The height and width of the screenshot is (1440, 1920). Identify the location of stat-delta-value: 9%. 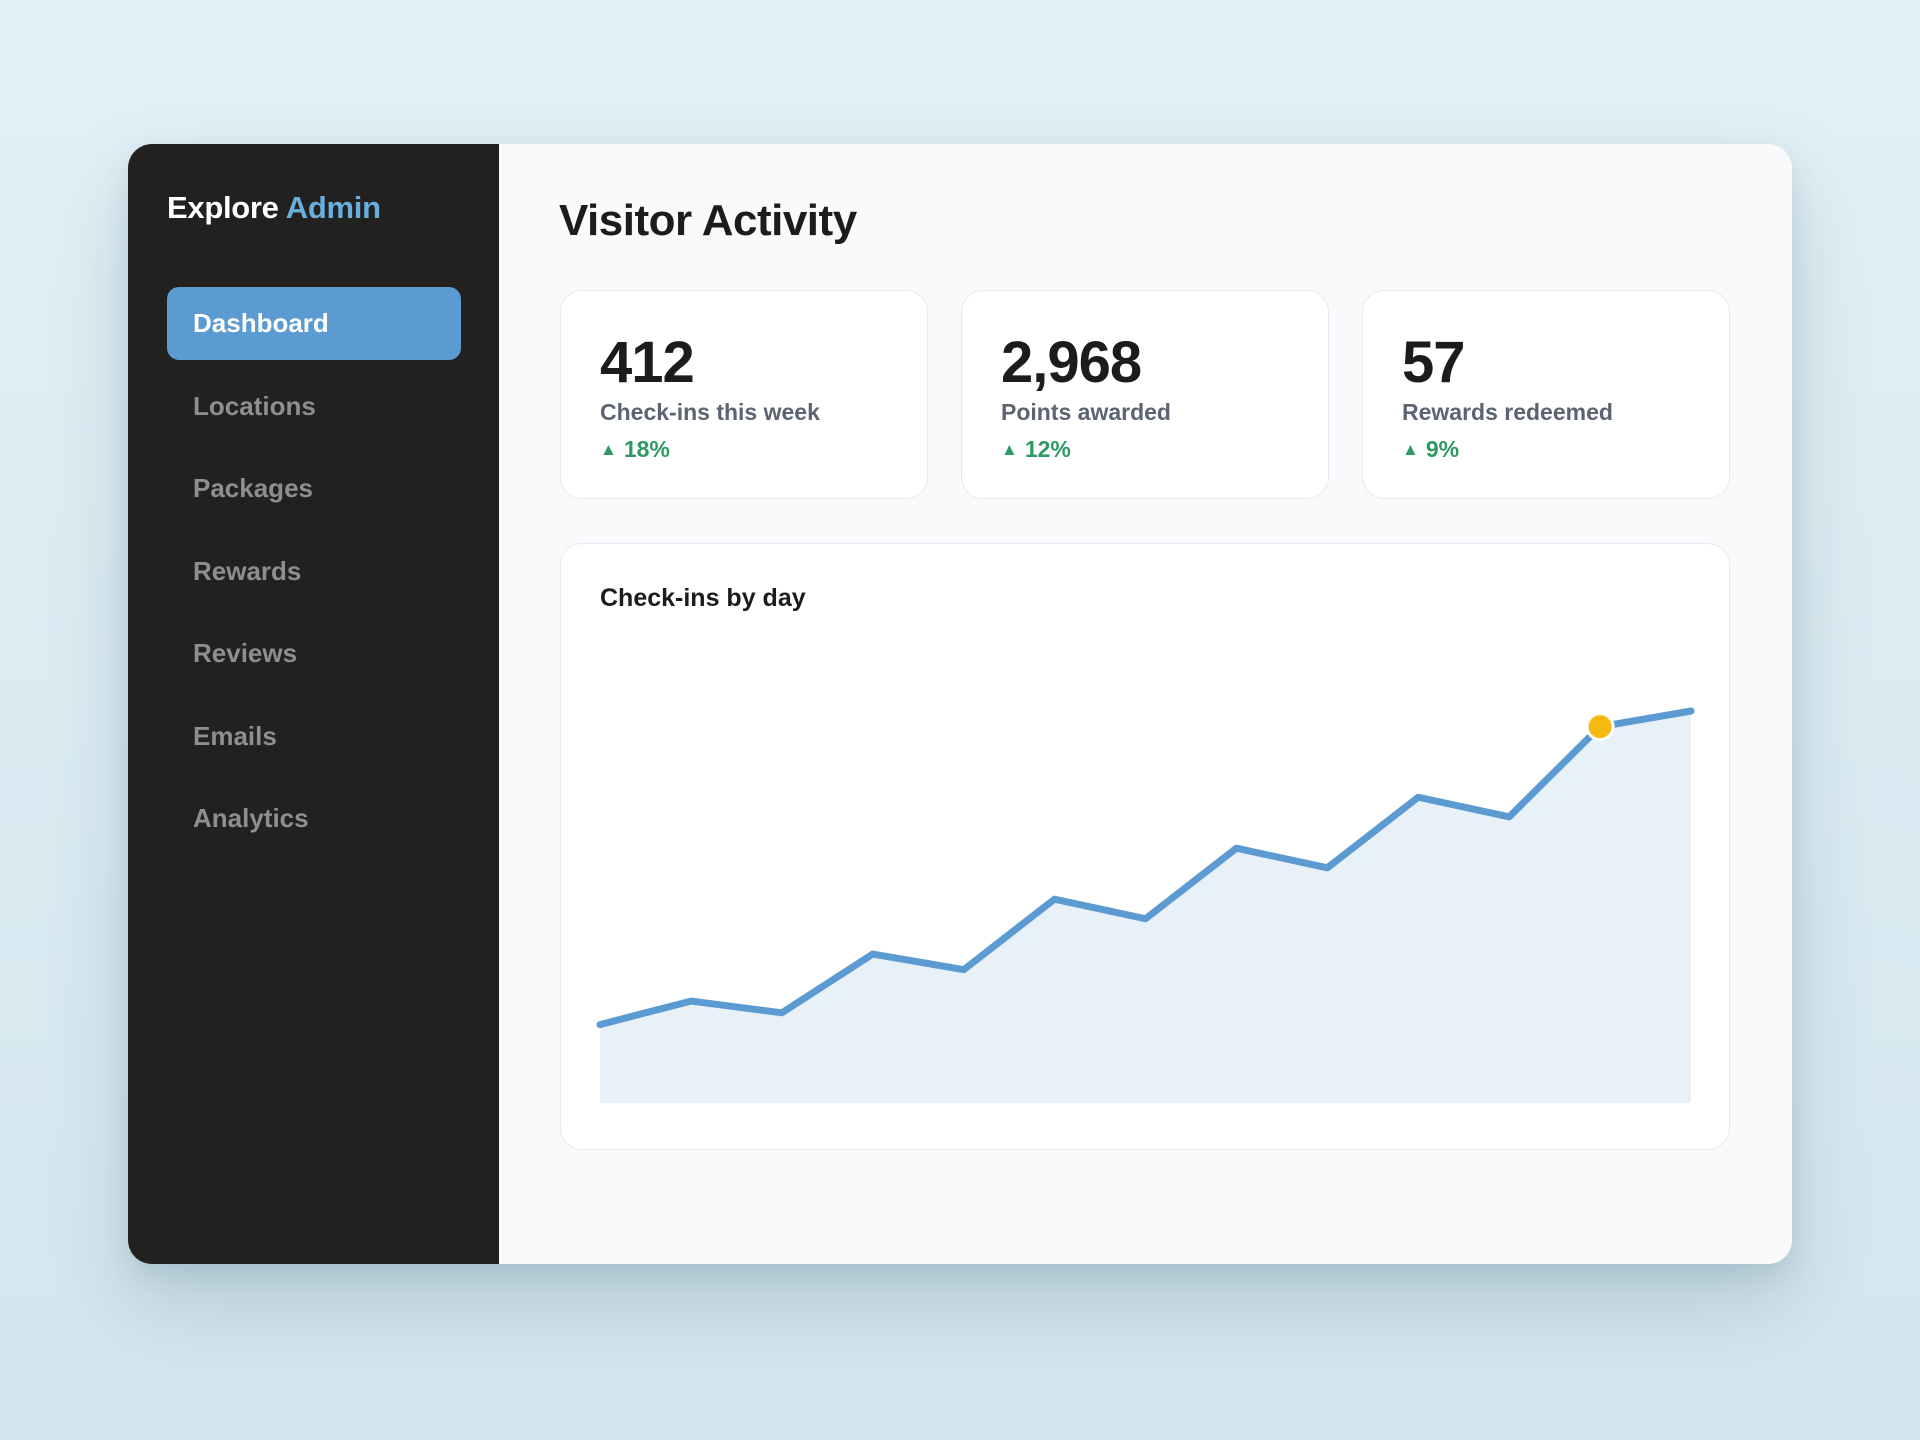
(1442, 449).